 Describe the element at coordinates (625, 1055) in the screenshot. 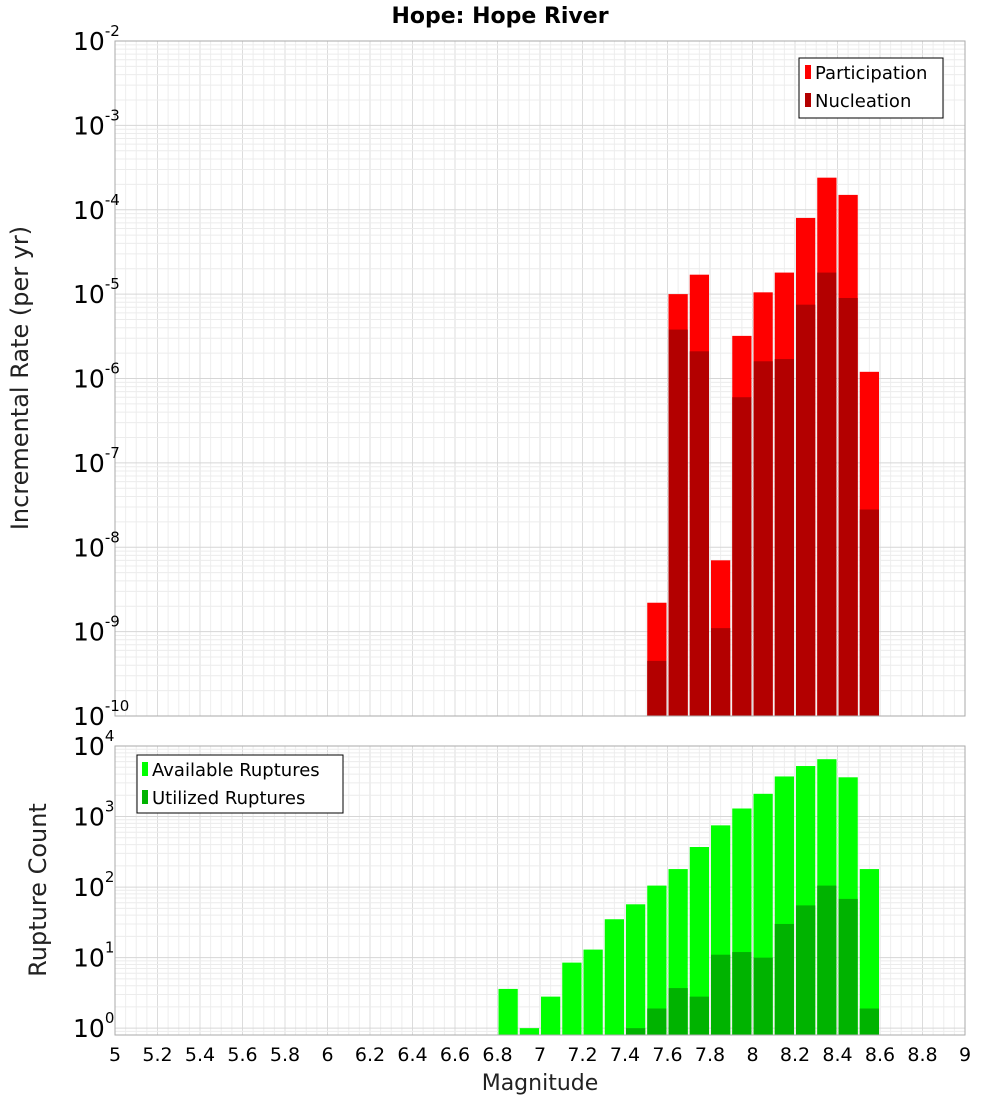

I see `x-tick-label: 7.4` at that location.